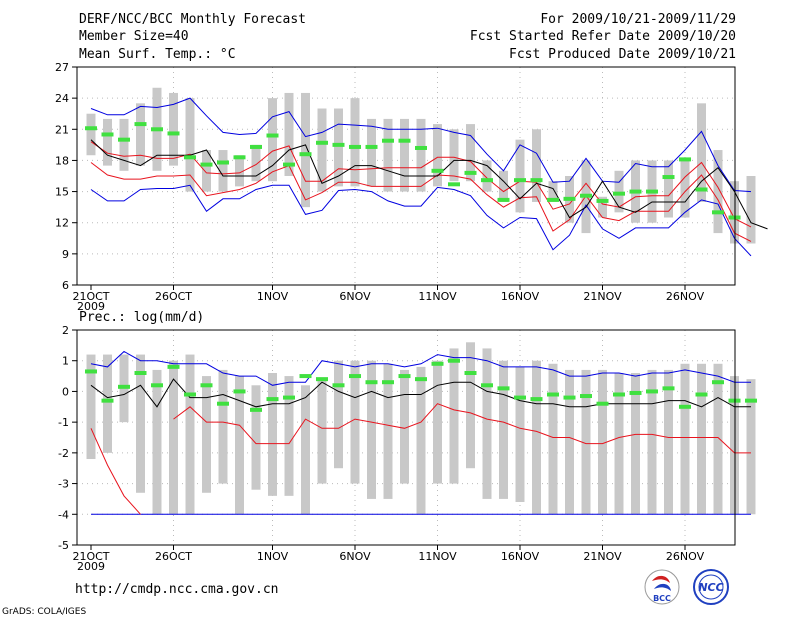 The image size is (800, 620). Describe the element at coordinates (622, 54) in the screenshot. I see `forecast-produced-date: Fcst Produced Date 2009/10/21` at that location.